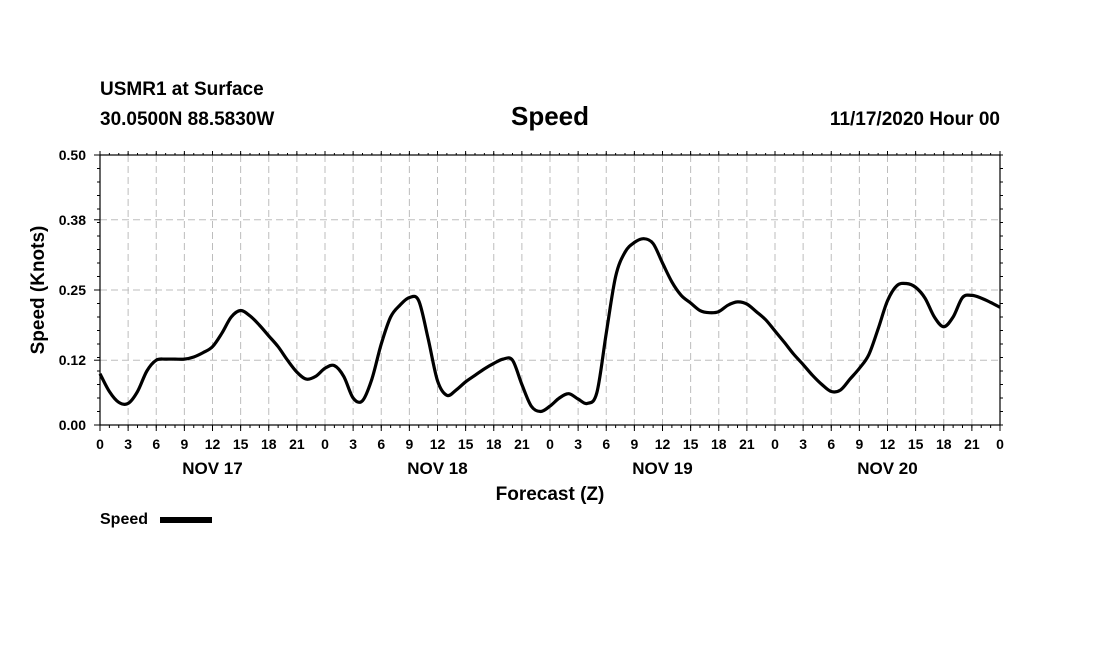  I want to click on y-tick-label: 0.00, so click(72, 425).